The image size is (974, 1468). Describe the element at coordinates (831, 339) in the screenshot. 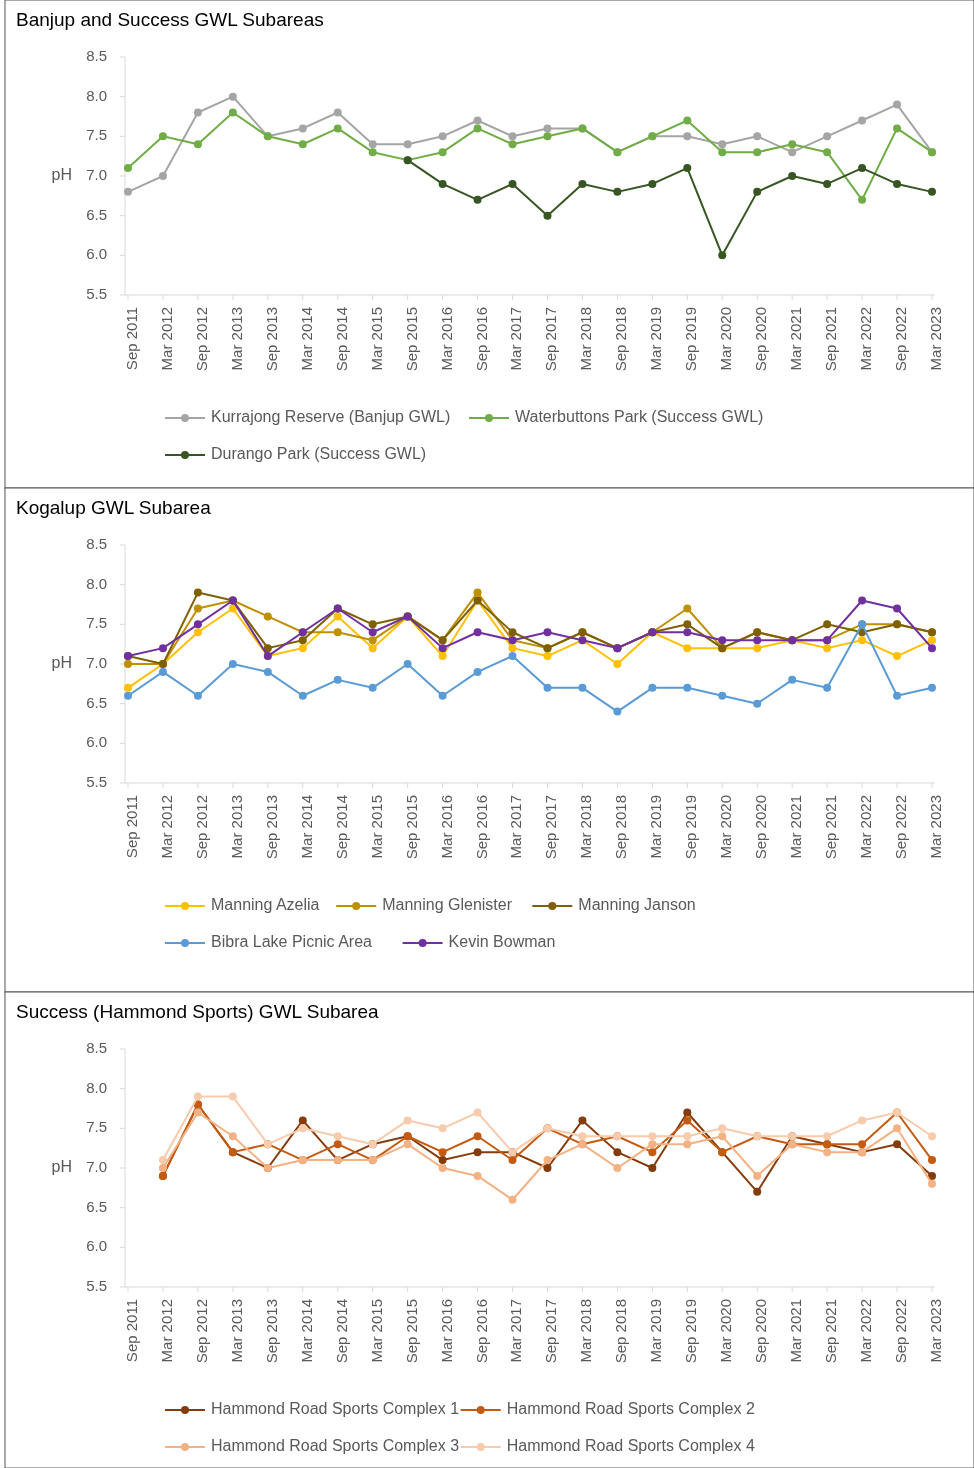

I see `x-tick-label: Sep 2021` at that location.